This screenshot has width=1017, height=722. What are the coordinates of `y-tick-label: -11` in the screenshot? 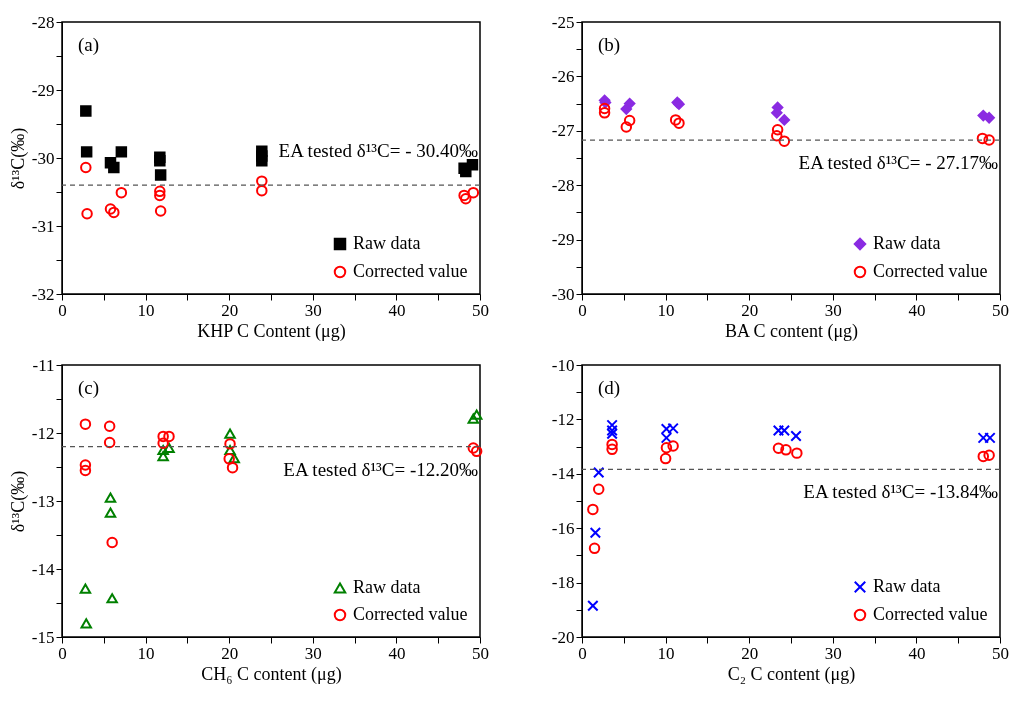 It's located at (43, 365).